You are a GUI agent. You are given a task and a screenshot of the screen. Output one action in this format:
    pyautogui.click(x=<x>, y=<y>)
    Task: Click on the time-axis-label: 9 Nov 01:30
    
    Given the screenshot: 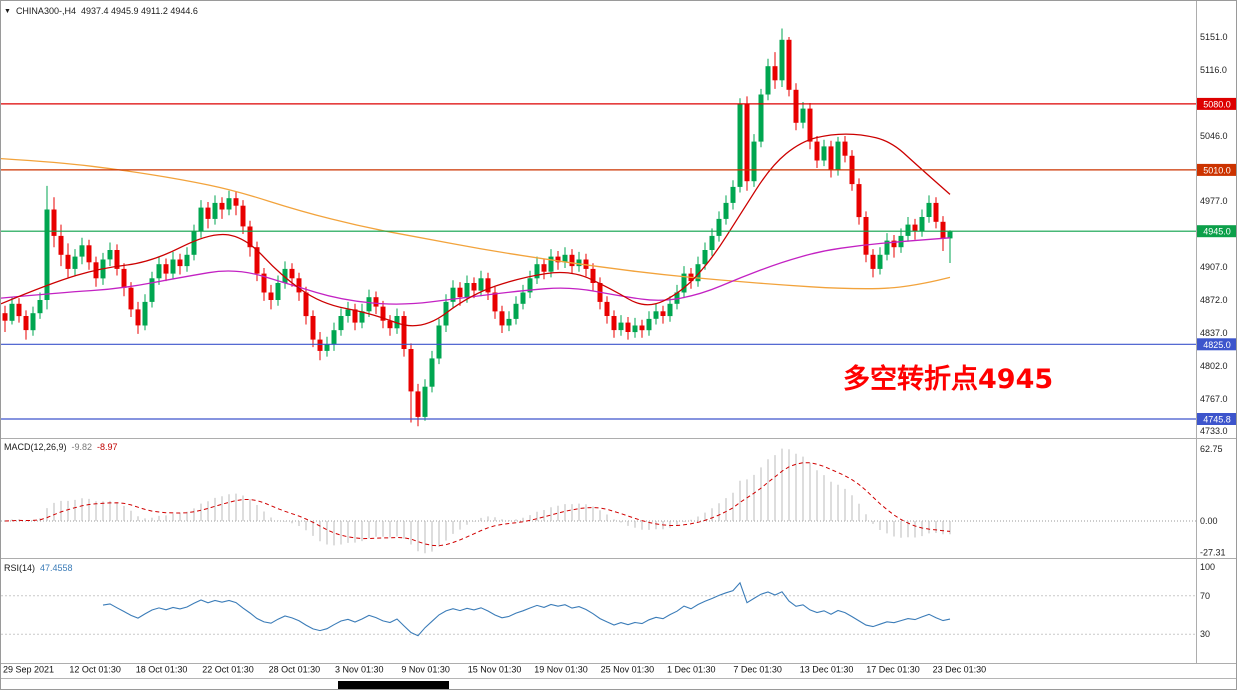 What is the action you would take?
    pyautogui.click(x=425, y=670)
    